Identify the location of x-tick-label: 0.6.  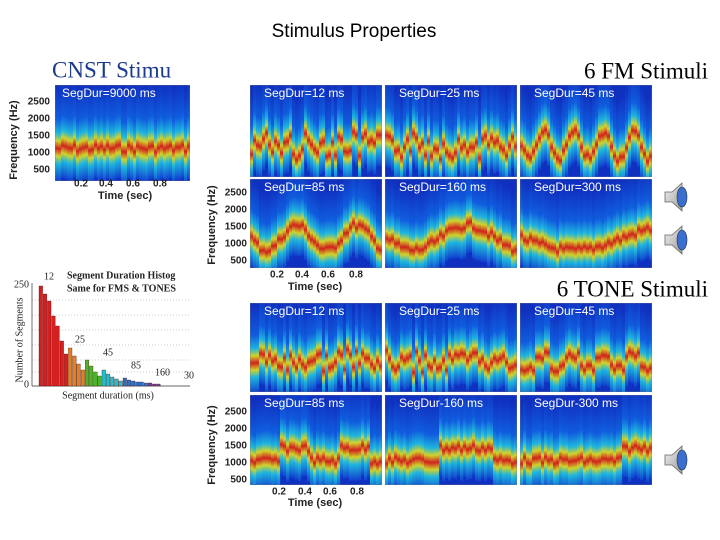
(330, 492).